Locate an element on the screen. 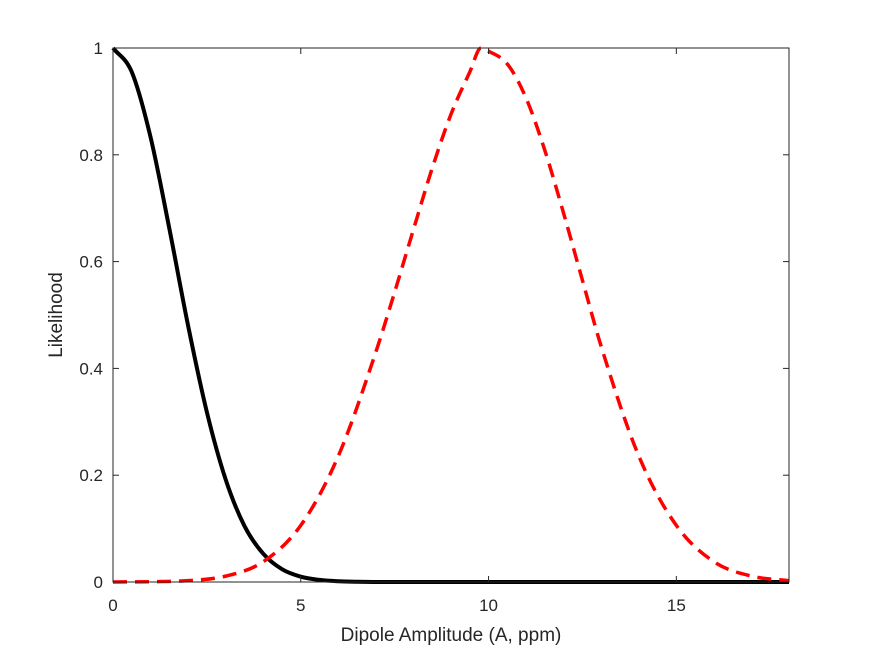 Image resolution: width=872 pixels, height=659 pixels. x-tick-label: 10 is located at coordinates (488, 605).